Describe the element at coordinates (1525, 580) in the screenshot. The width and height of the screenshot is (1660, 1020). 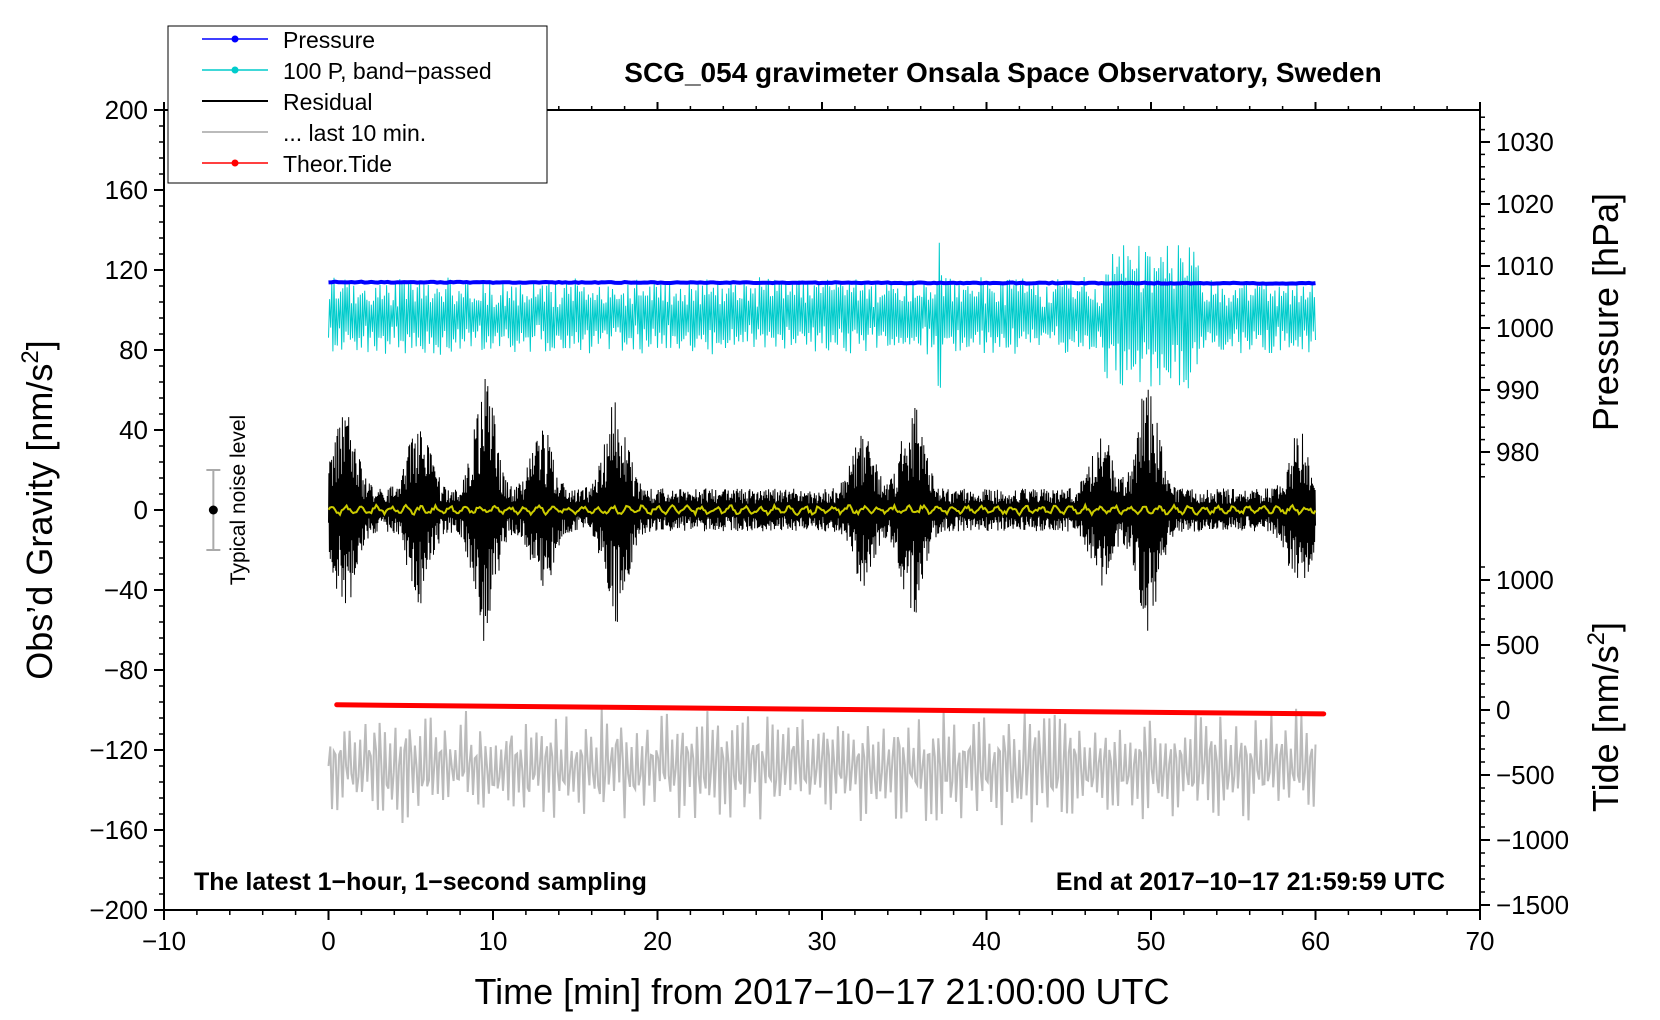
I see `tide-tick-label: 1000` at that location.